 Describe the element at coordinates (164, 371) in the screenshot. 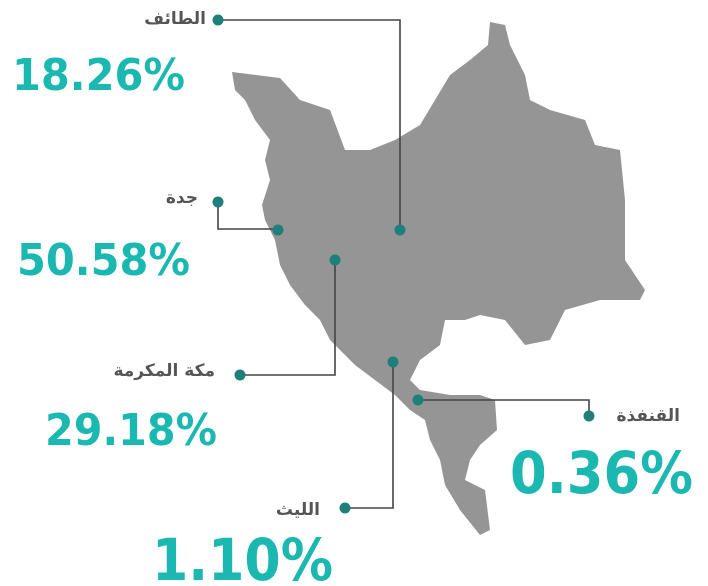

I see `region-name: مكة المكرمة` at that location.